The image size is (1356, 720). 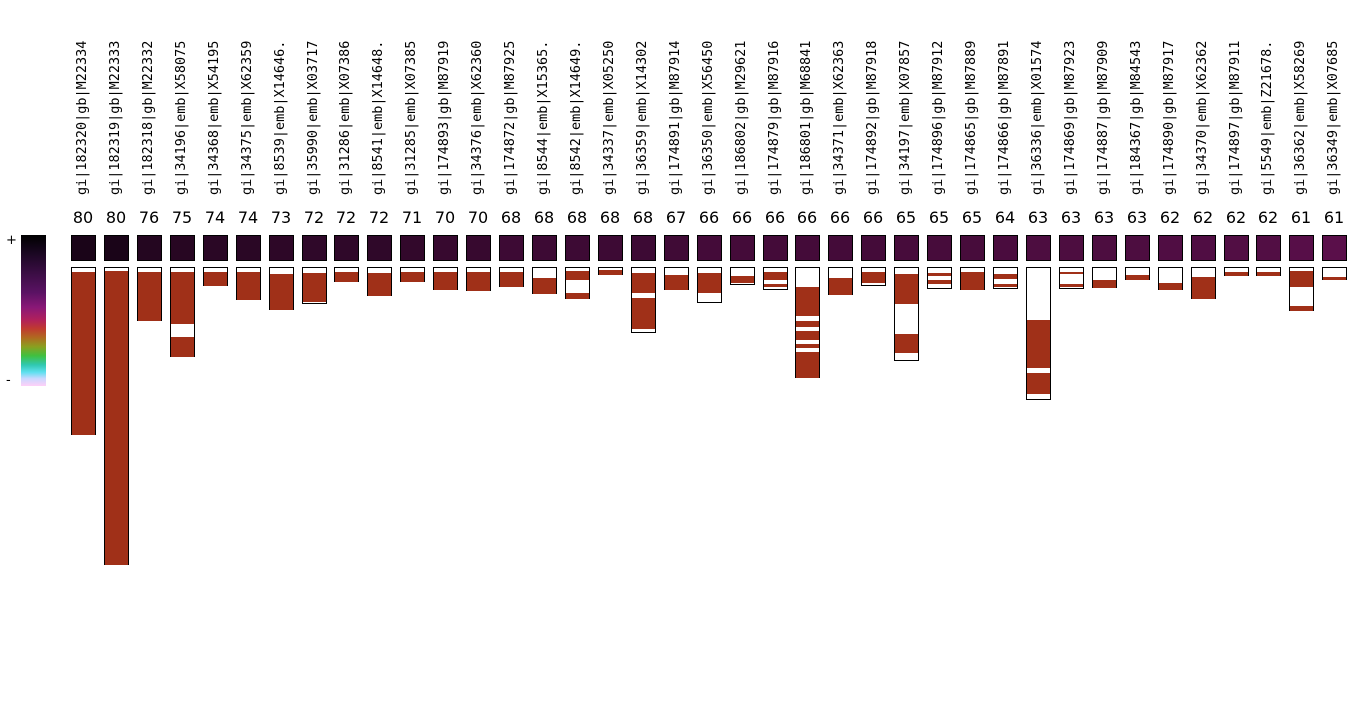 What do you see at coordinates (1236, 217) in the screenshot?
I see `similarity-score: 62` at bounding box center [1236, 217].